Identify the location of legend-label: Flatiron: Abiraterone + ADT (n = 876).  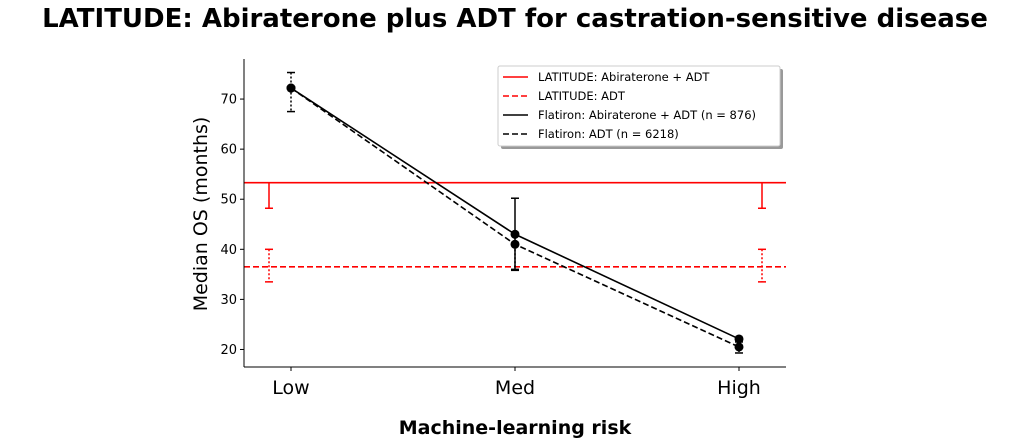
(647, 115).